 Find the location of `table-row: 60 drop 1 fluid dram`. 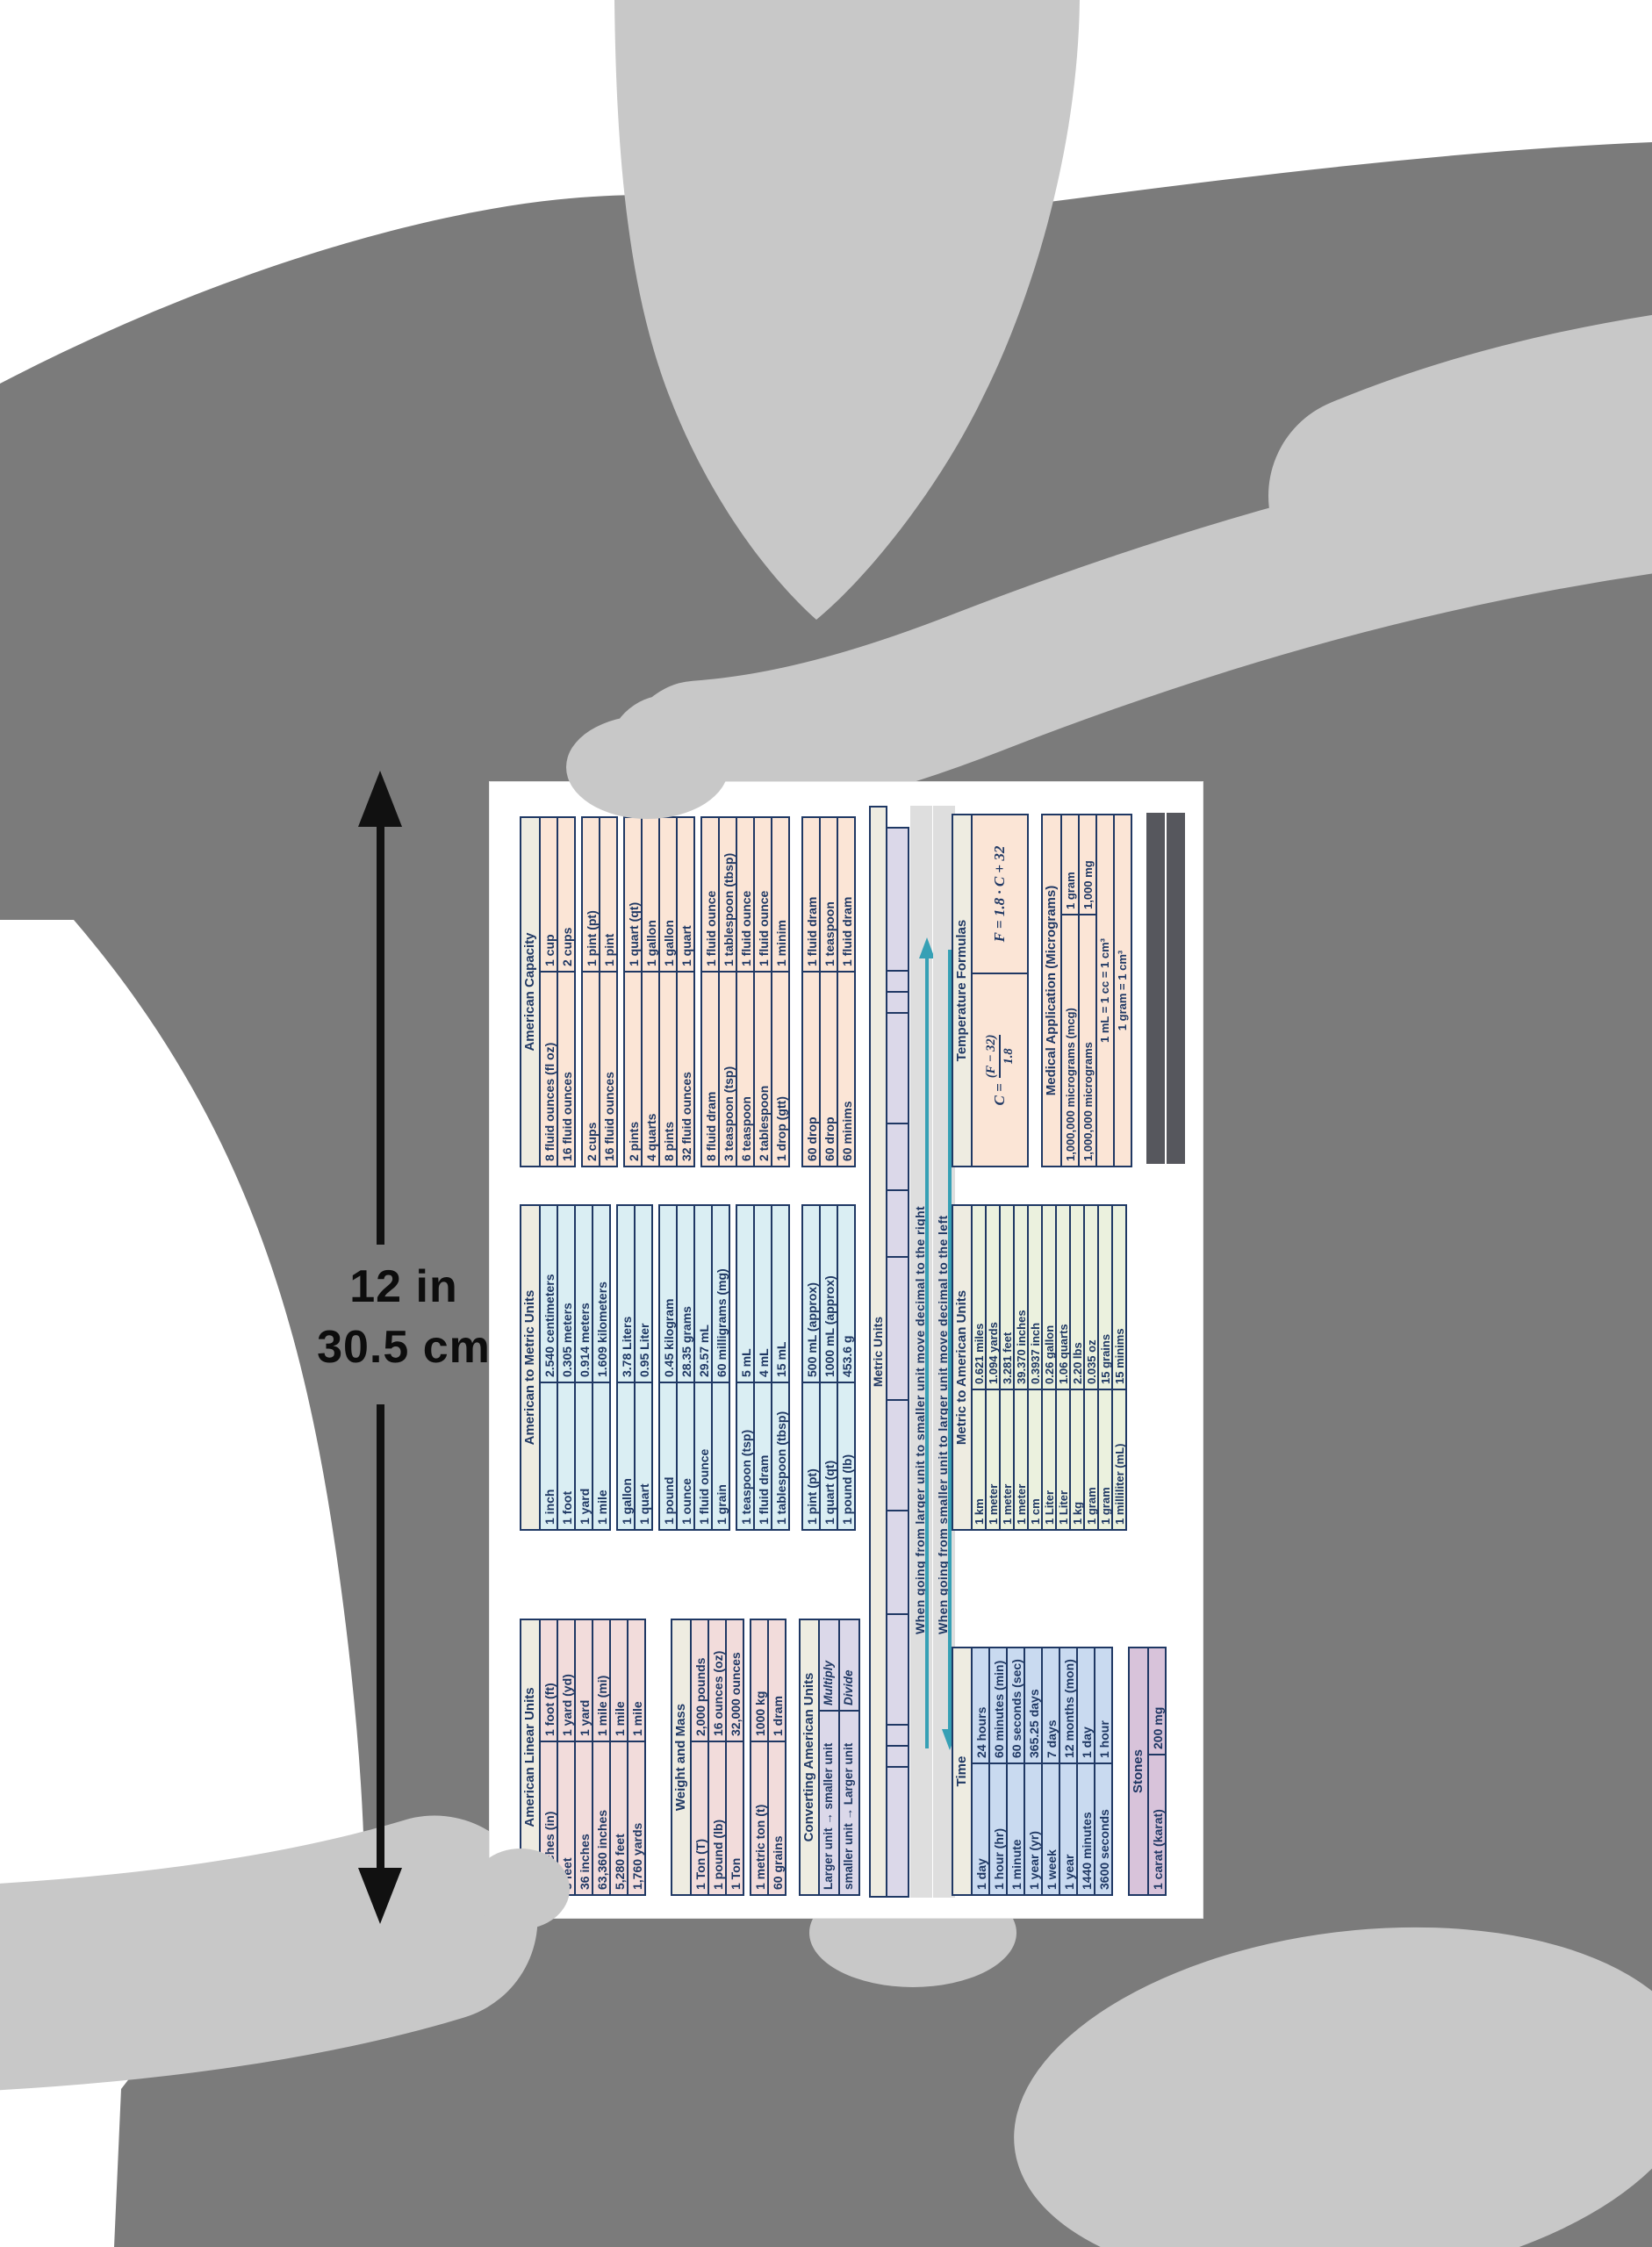

table-row: 60 drop 1 fluid dram is located at coordinates (811, 991).